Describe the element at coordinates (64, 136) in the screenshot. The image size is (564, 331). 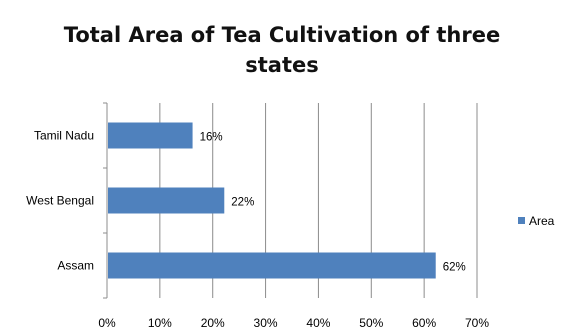
I see `category-label: Tamil Nadu` at that location.